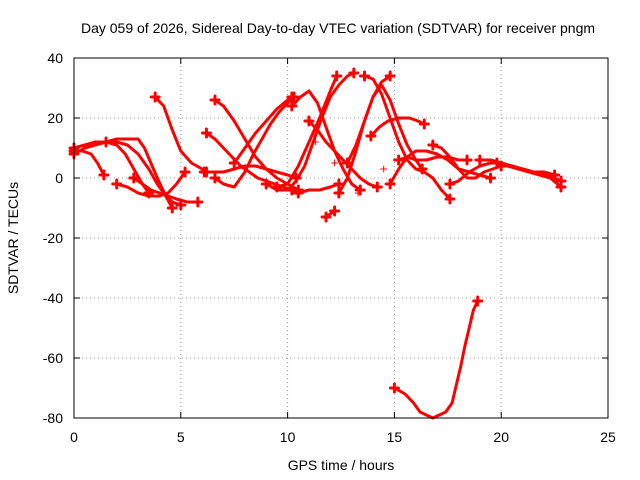  I want to click on y-tick-label: -60, so click(53, 358).